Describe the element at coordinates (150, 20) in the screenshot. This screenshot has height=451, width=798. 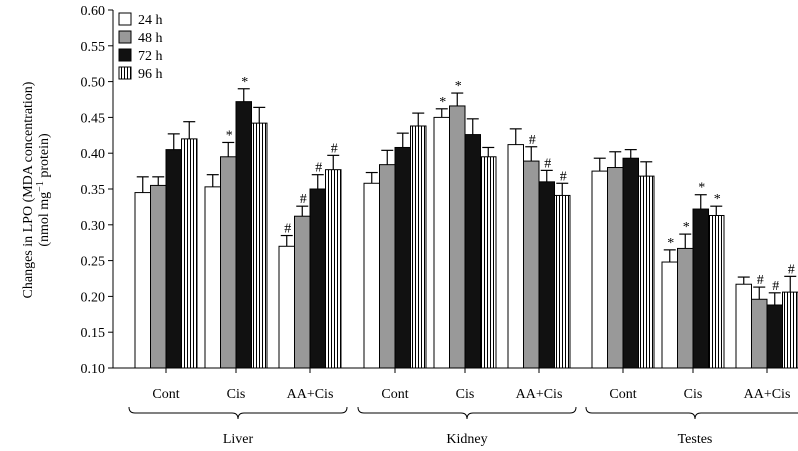
I see `legend-label: 24 h` at that location.